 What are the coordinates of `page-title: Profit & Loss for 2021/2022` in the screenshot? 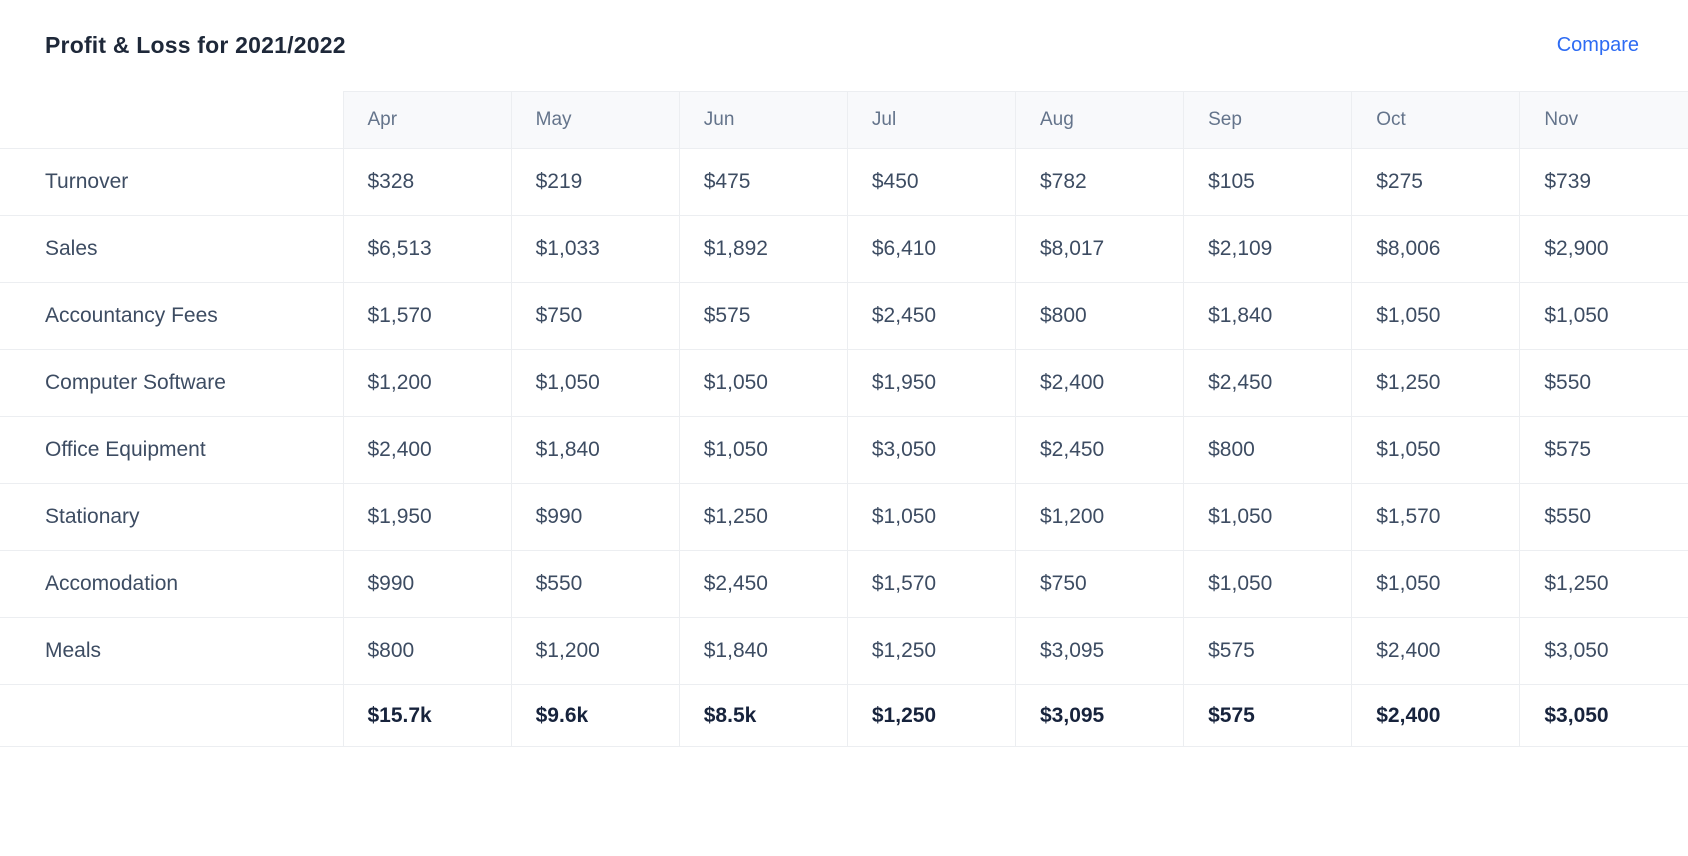 It's located at (195, 45).